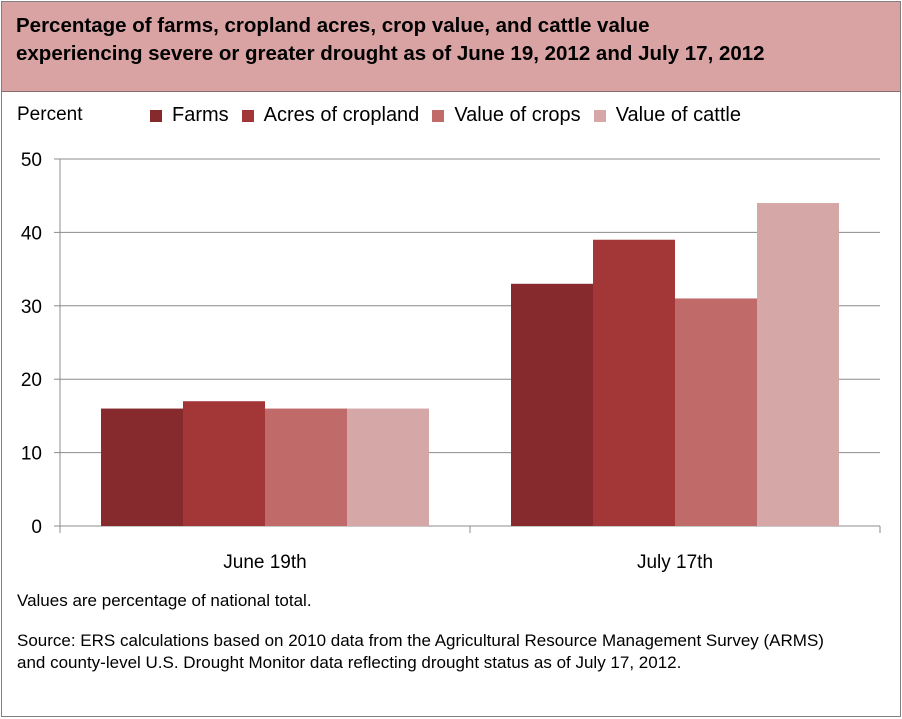 This screenshot has height=719, width=902. I want to click on legend-swatch-acres-of-cropland, so click(247, 115).